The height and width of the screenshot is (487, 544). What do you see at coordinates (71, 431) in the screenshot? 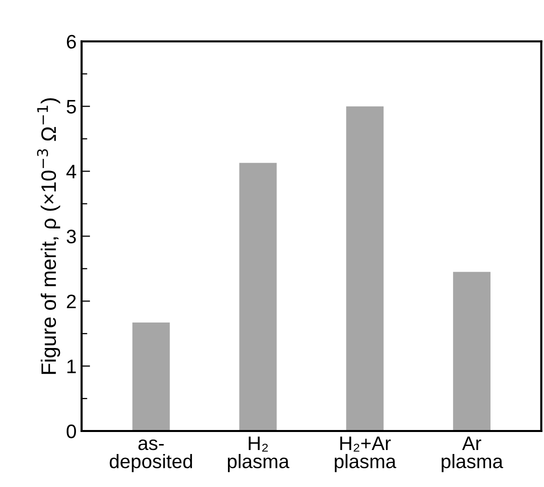
I see `y-tick-label: 0` at bounding box center [71, 431].